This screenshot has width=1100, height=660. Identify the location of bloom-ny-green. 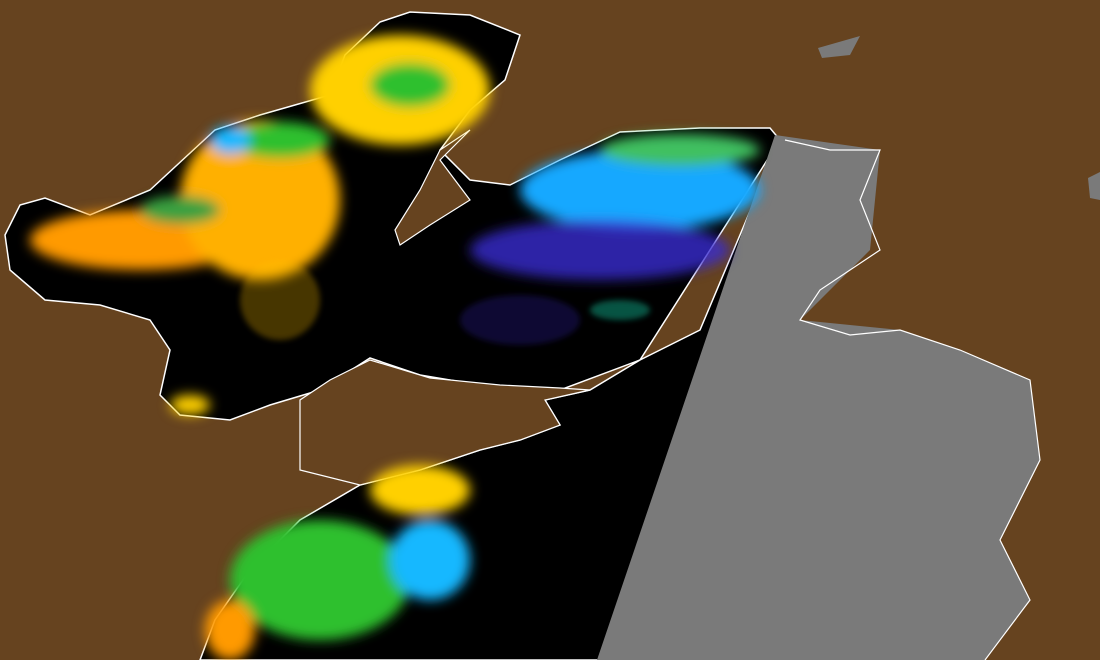
(680, 150).